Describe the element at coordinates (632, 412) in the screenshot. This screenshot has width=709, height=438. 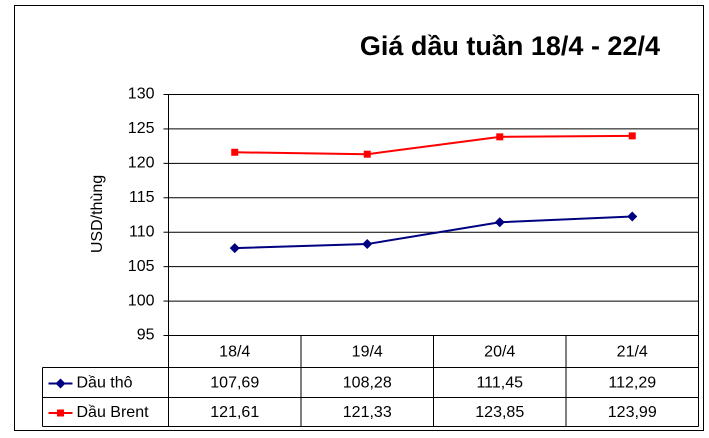
I see `table-value: 123,99` at that location.